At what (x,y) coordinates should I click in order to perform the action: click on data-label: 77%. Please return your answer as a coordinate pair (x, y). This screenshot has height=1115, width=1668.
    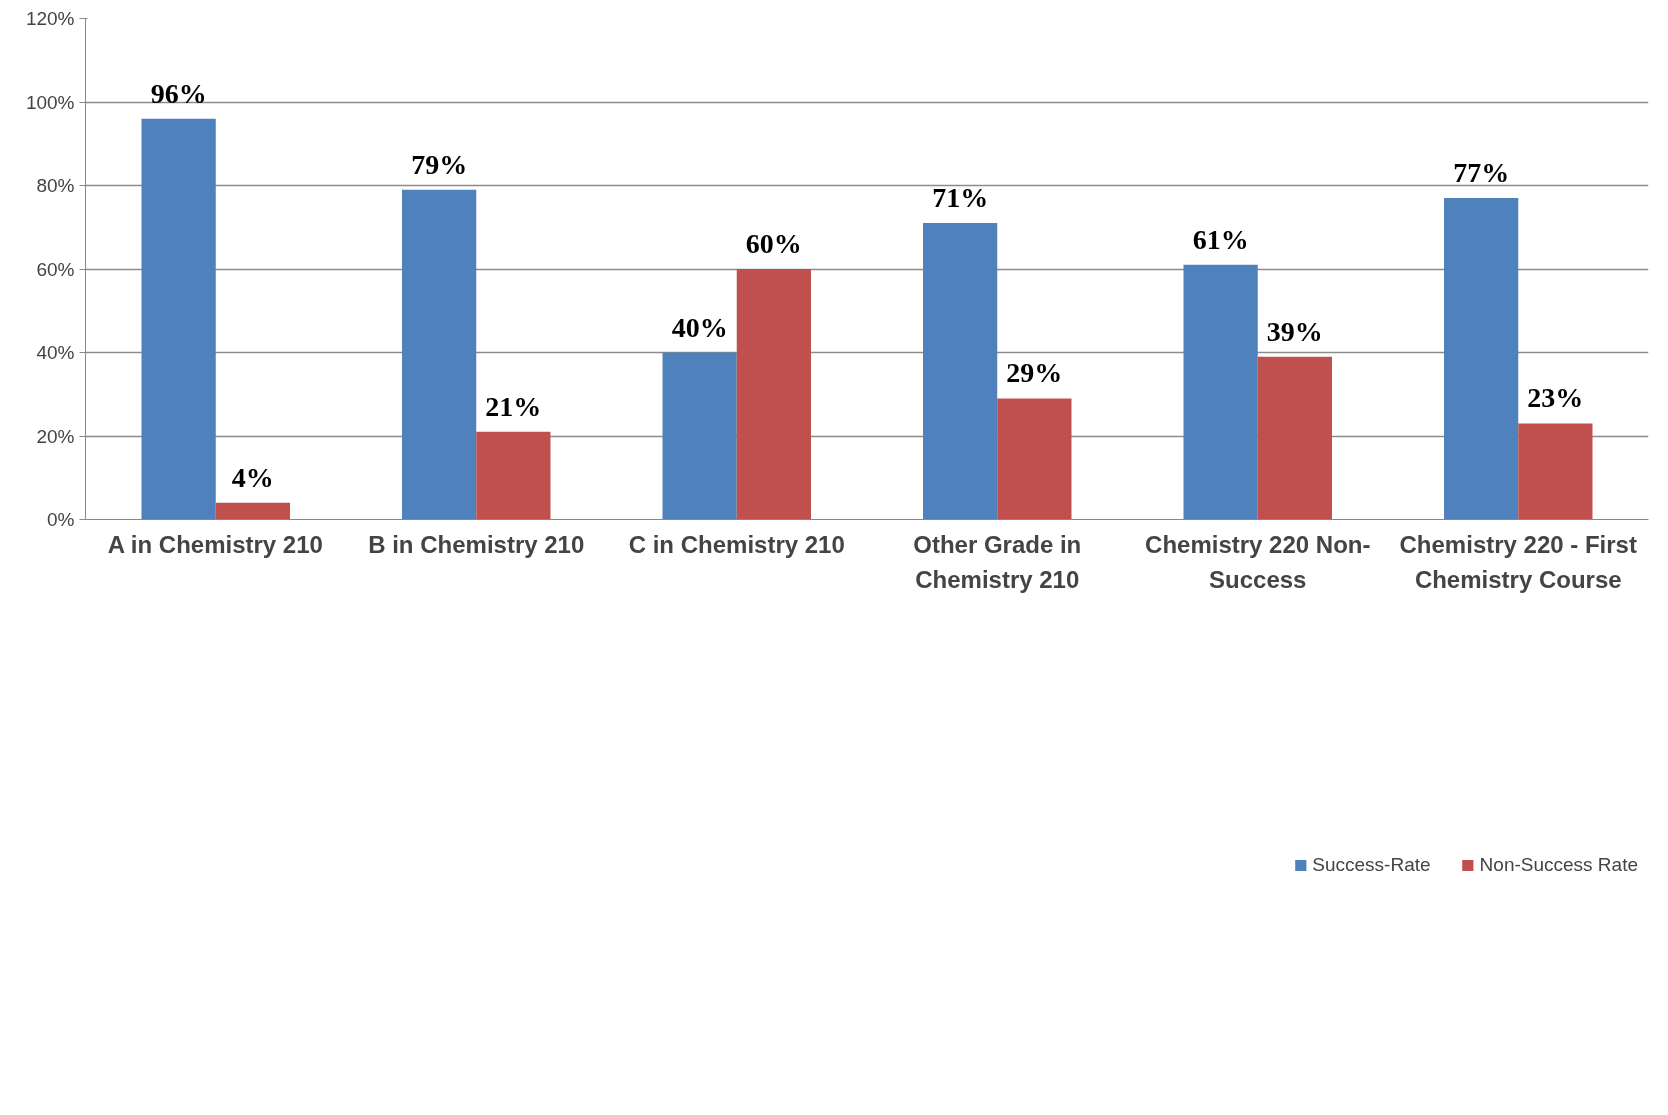
    Looking at the image, I should click on (1481, 173).